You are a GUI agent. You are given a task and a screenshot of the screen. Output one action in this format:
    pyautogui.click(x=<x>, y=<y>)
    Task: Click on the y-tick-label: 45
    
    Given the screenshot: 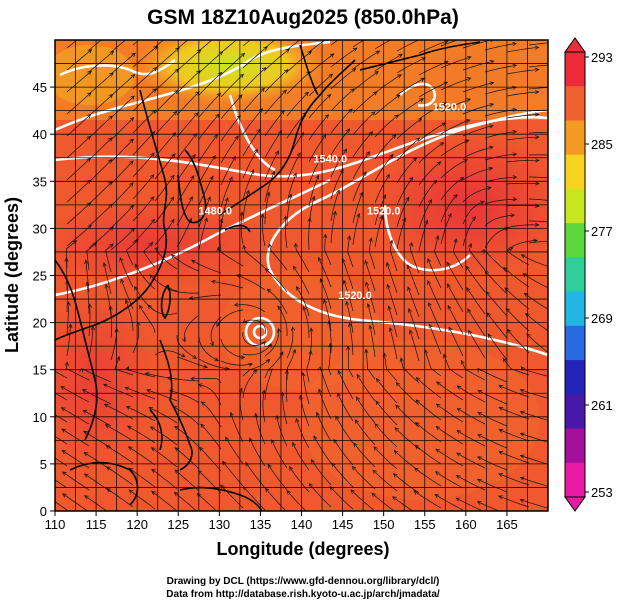 What is the action you would take?
    pyautogui.click(x=40, y=87)
    